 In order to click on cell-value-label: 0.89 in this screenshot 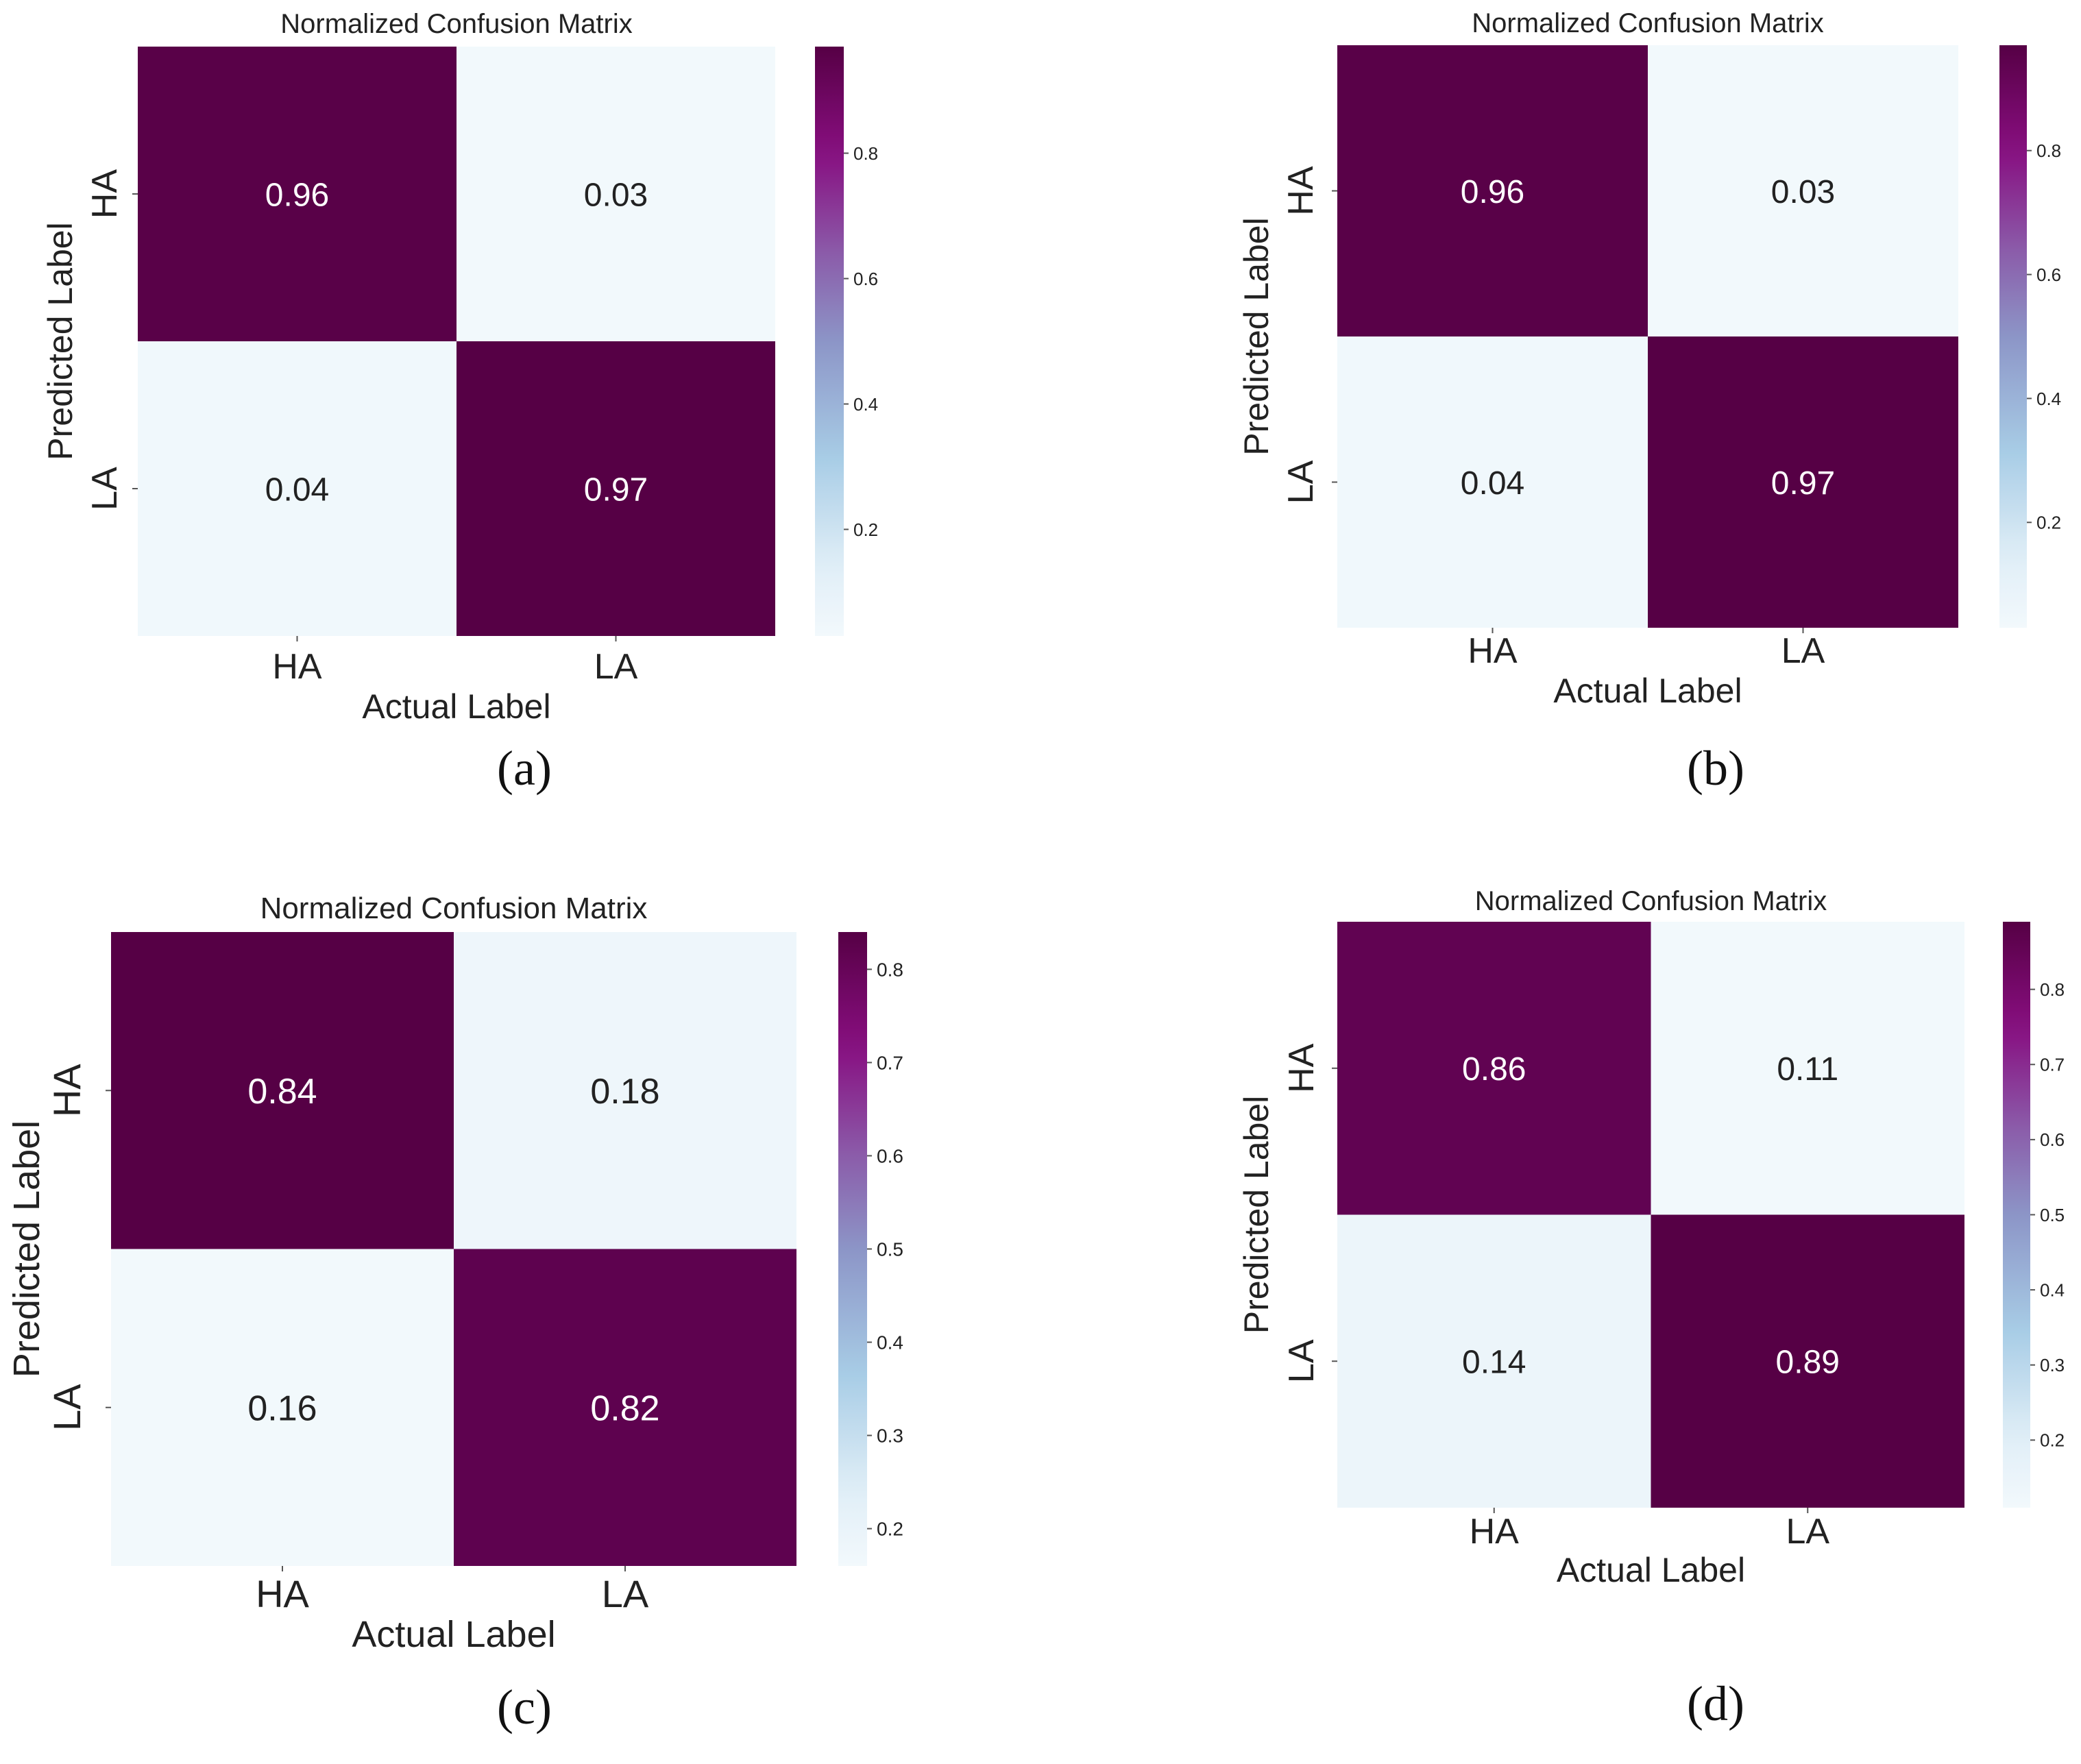, I will do `click(1808, 1363)`.